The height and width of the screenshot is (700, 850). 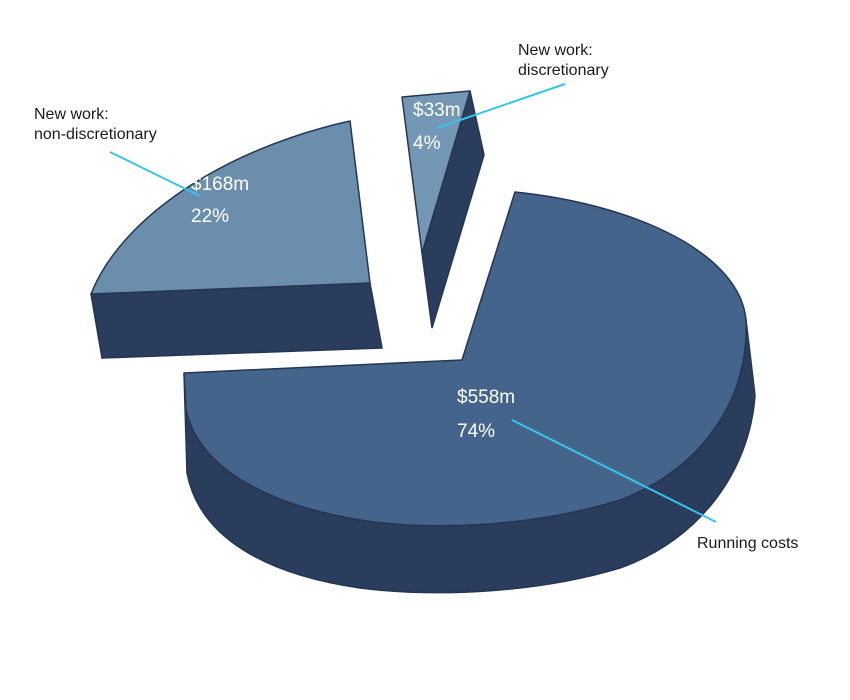 What do you see at coordinates (436, 172) in the screenshot?
I see `slice-discretionary` at bounding box center [436, 172].